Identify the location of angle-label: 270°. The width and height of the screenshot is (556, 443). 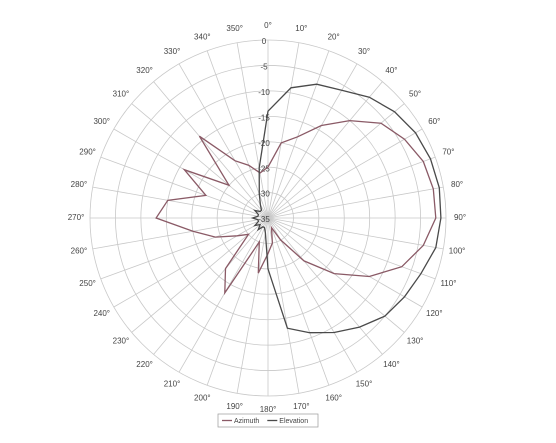
(76, 217).